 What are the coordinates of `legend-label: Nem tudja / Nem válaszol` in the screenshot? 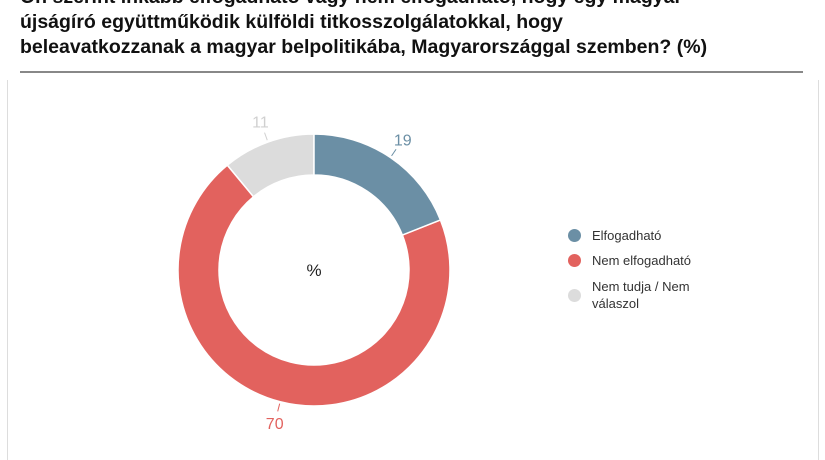 It's located at (641, 295).